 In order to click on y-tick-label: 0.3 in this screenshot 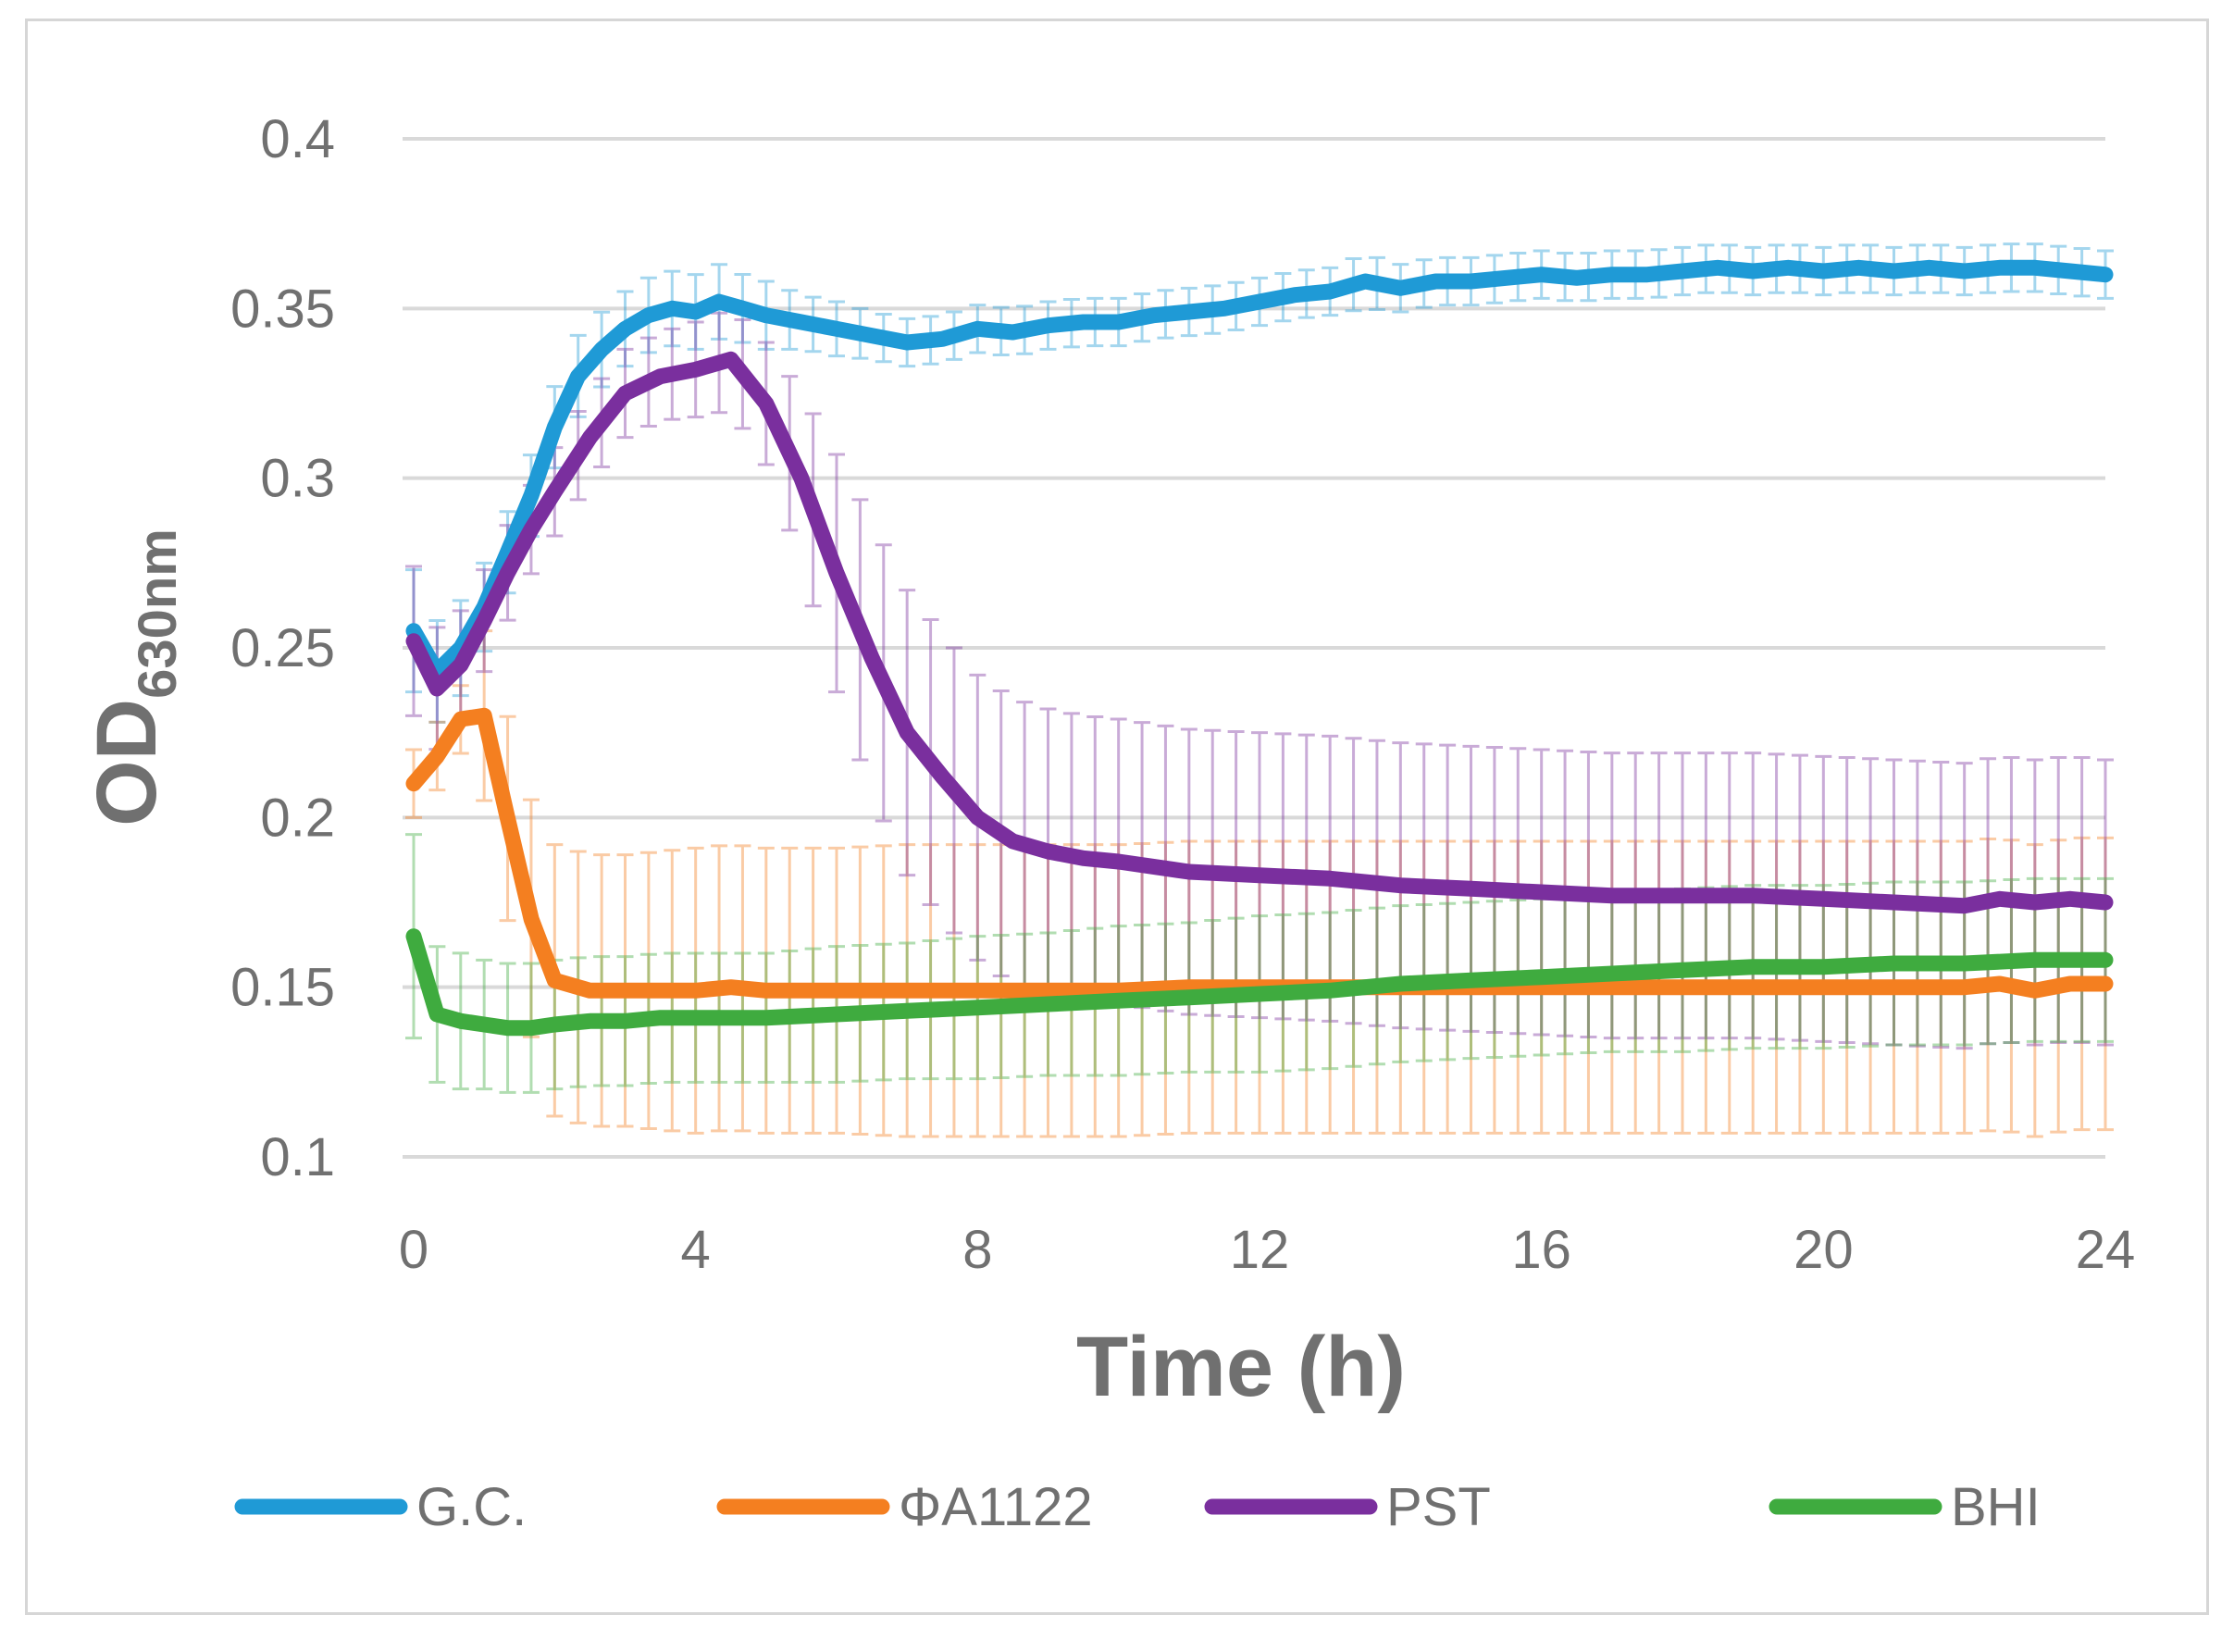, I will do `click(297, 479)`.